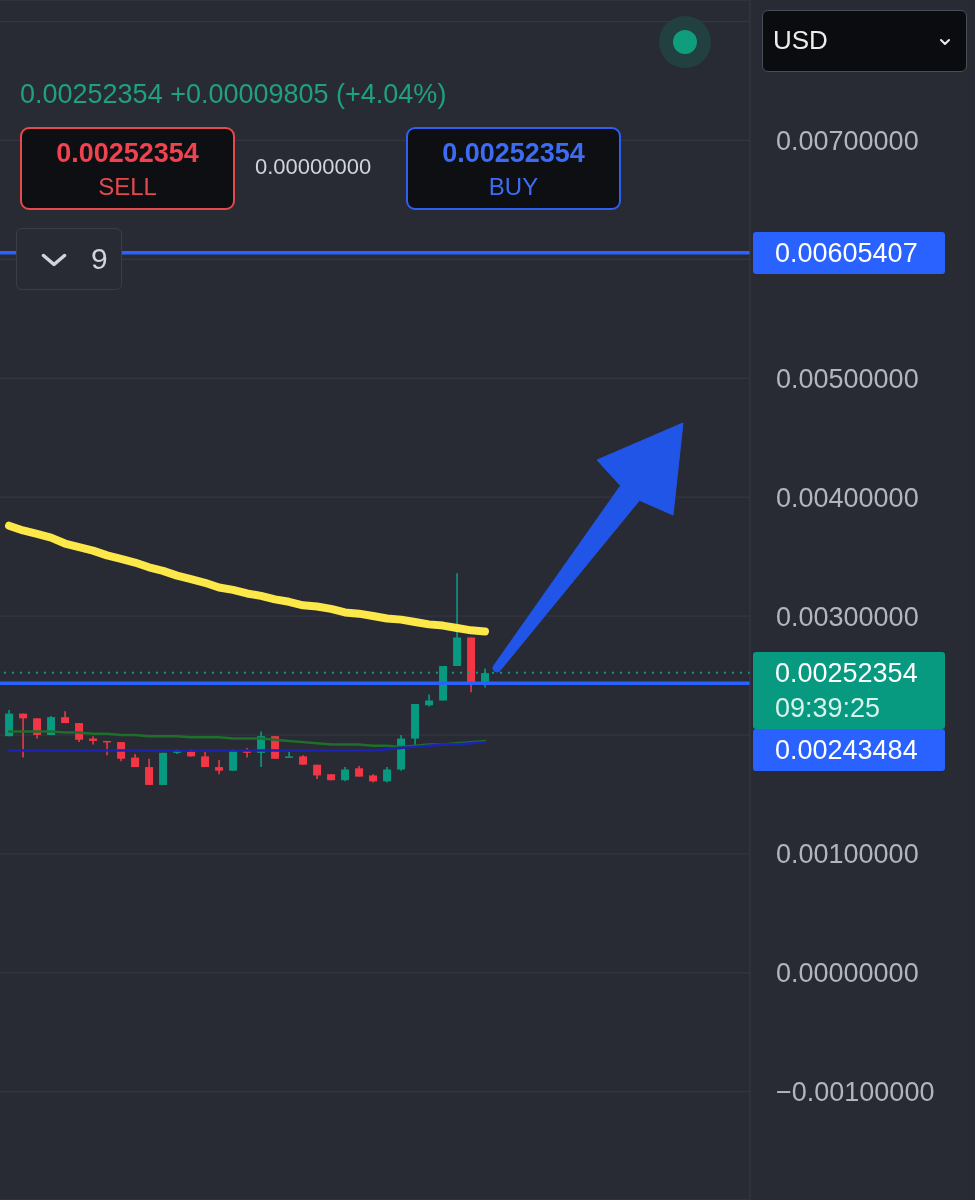 This screenshot has width=975, height=1200. I want to click on y-tick-label: 0.00000000, so click(847, 973).